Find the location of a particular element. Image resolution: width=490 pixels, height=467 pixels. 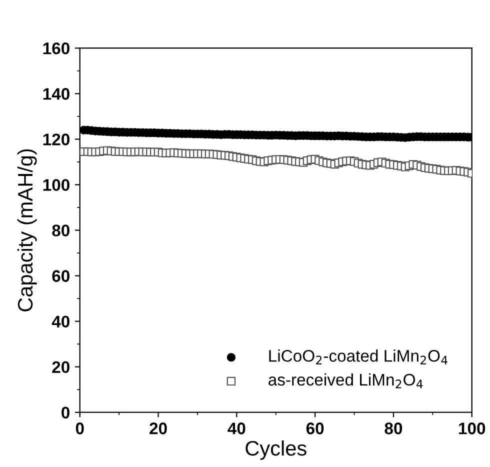

x-tick-label: 80 is located at coordinates (393, 428).